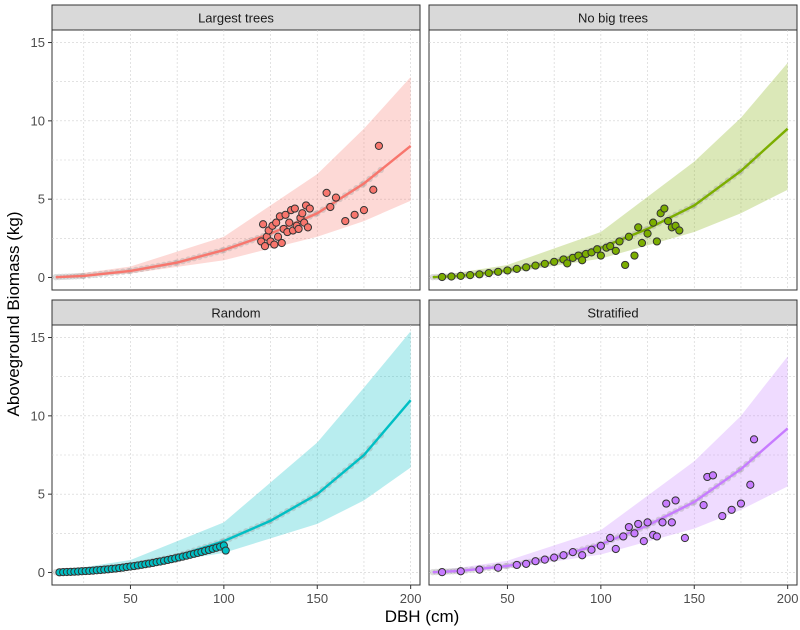 The height and width of the screenshot is (630, 800). Describe the element at coordinates (613, 18) in the screenshot. I see `panel-title: No big trees` at that location.